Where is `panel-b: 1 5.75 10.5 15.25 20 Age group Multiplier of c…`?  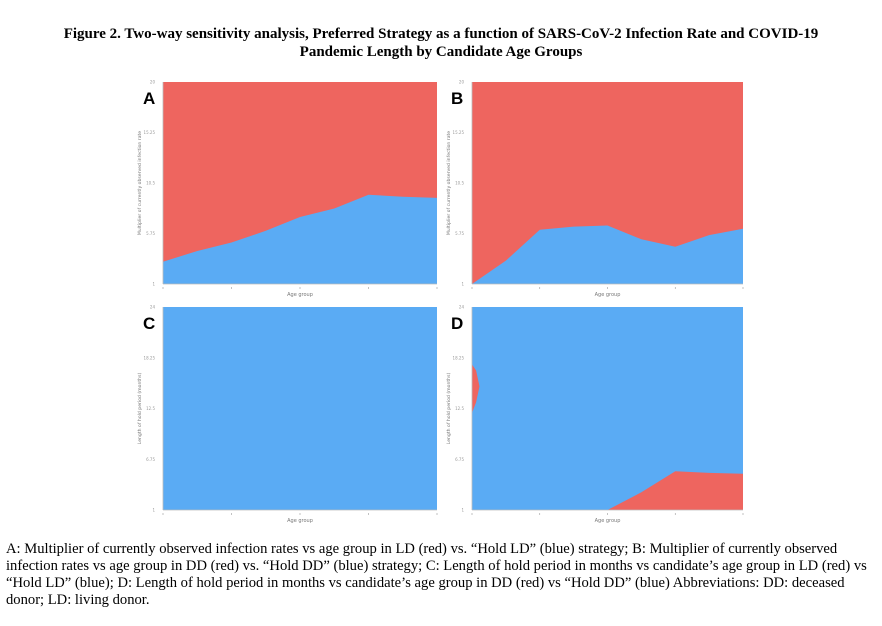 panel-b: 1 5.75 10.5 15.25 20 Age group Multiplier of c… is located at coordinates (595, 189).